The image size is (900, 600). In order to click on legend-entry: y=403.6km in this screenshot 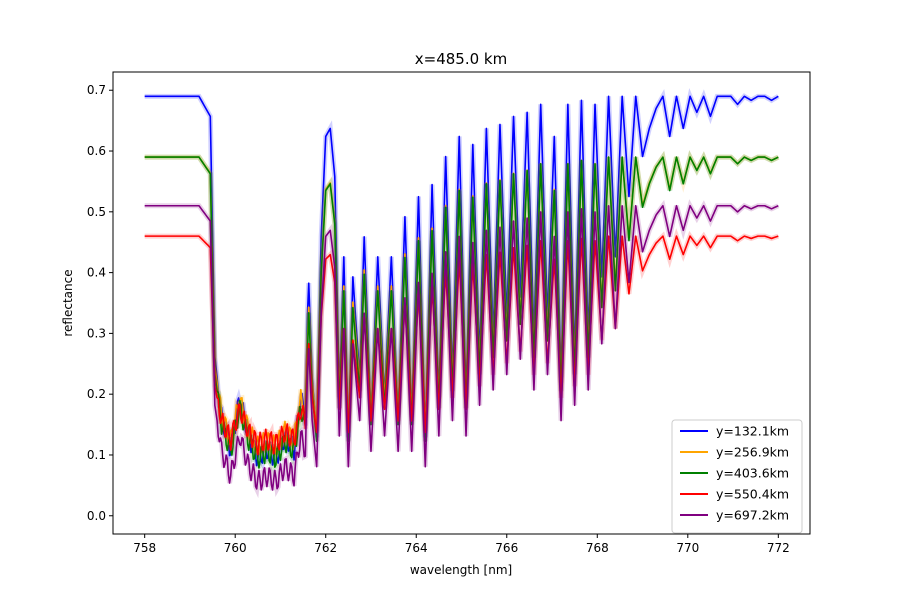, I will do `click(752, 473)`.